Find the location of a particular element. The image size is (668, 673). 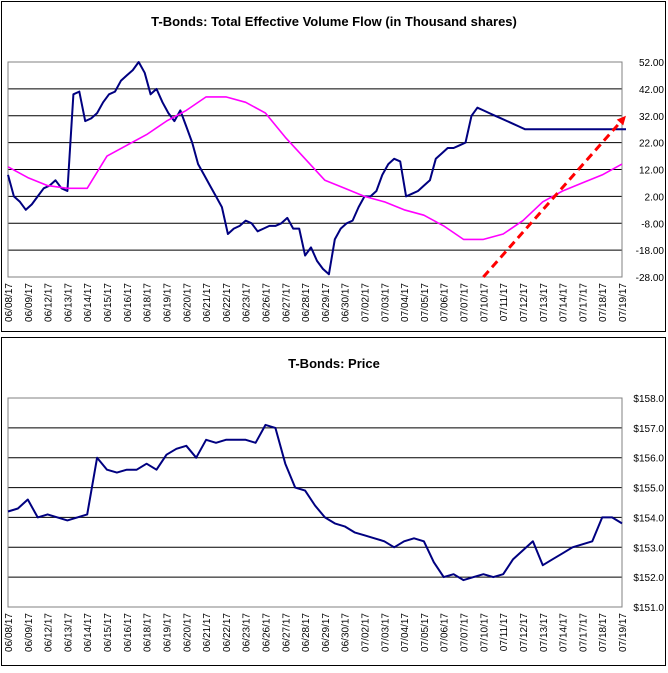

price-x-tick-label: 07/06/17 is located at coordinates (445, 632).